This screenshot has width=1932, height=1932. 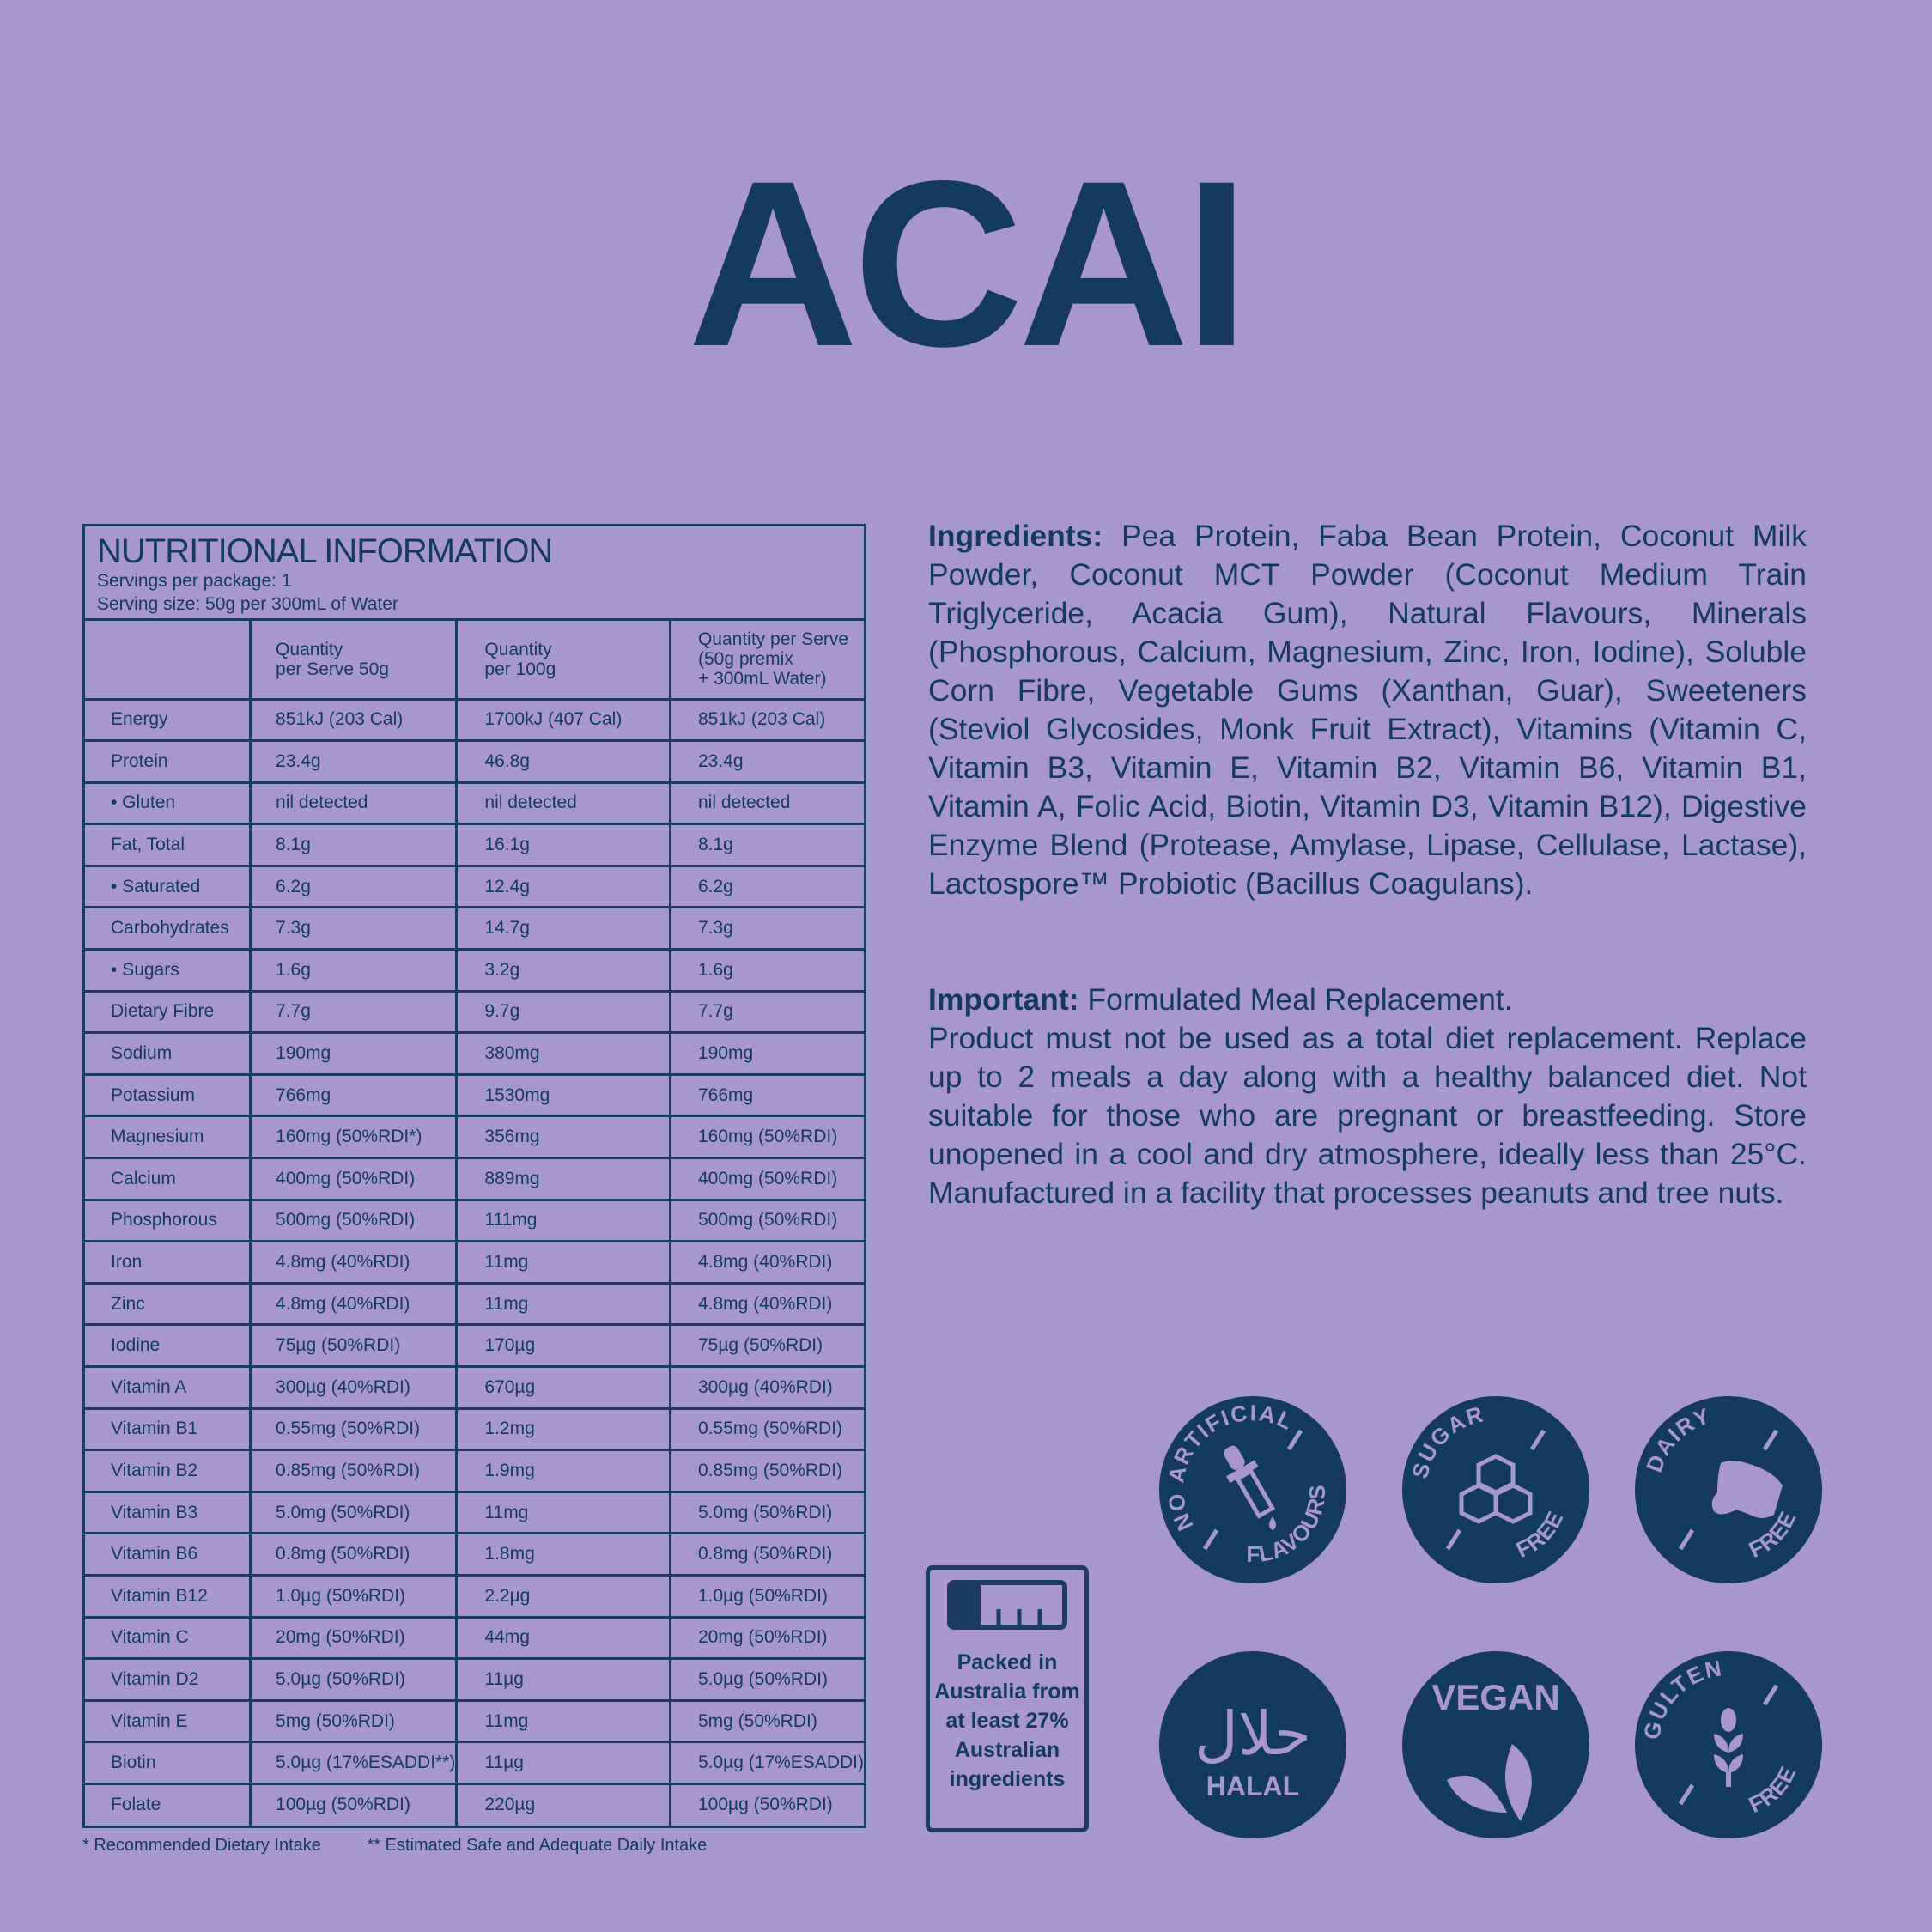 What do you see at coordinates (563, 1596) in the screenshot?
I see `nutrient-value: 2.2µg` at bounding box center [563, 1596].